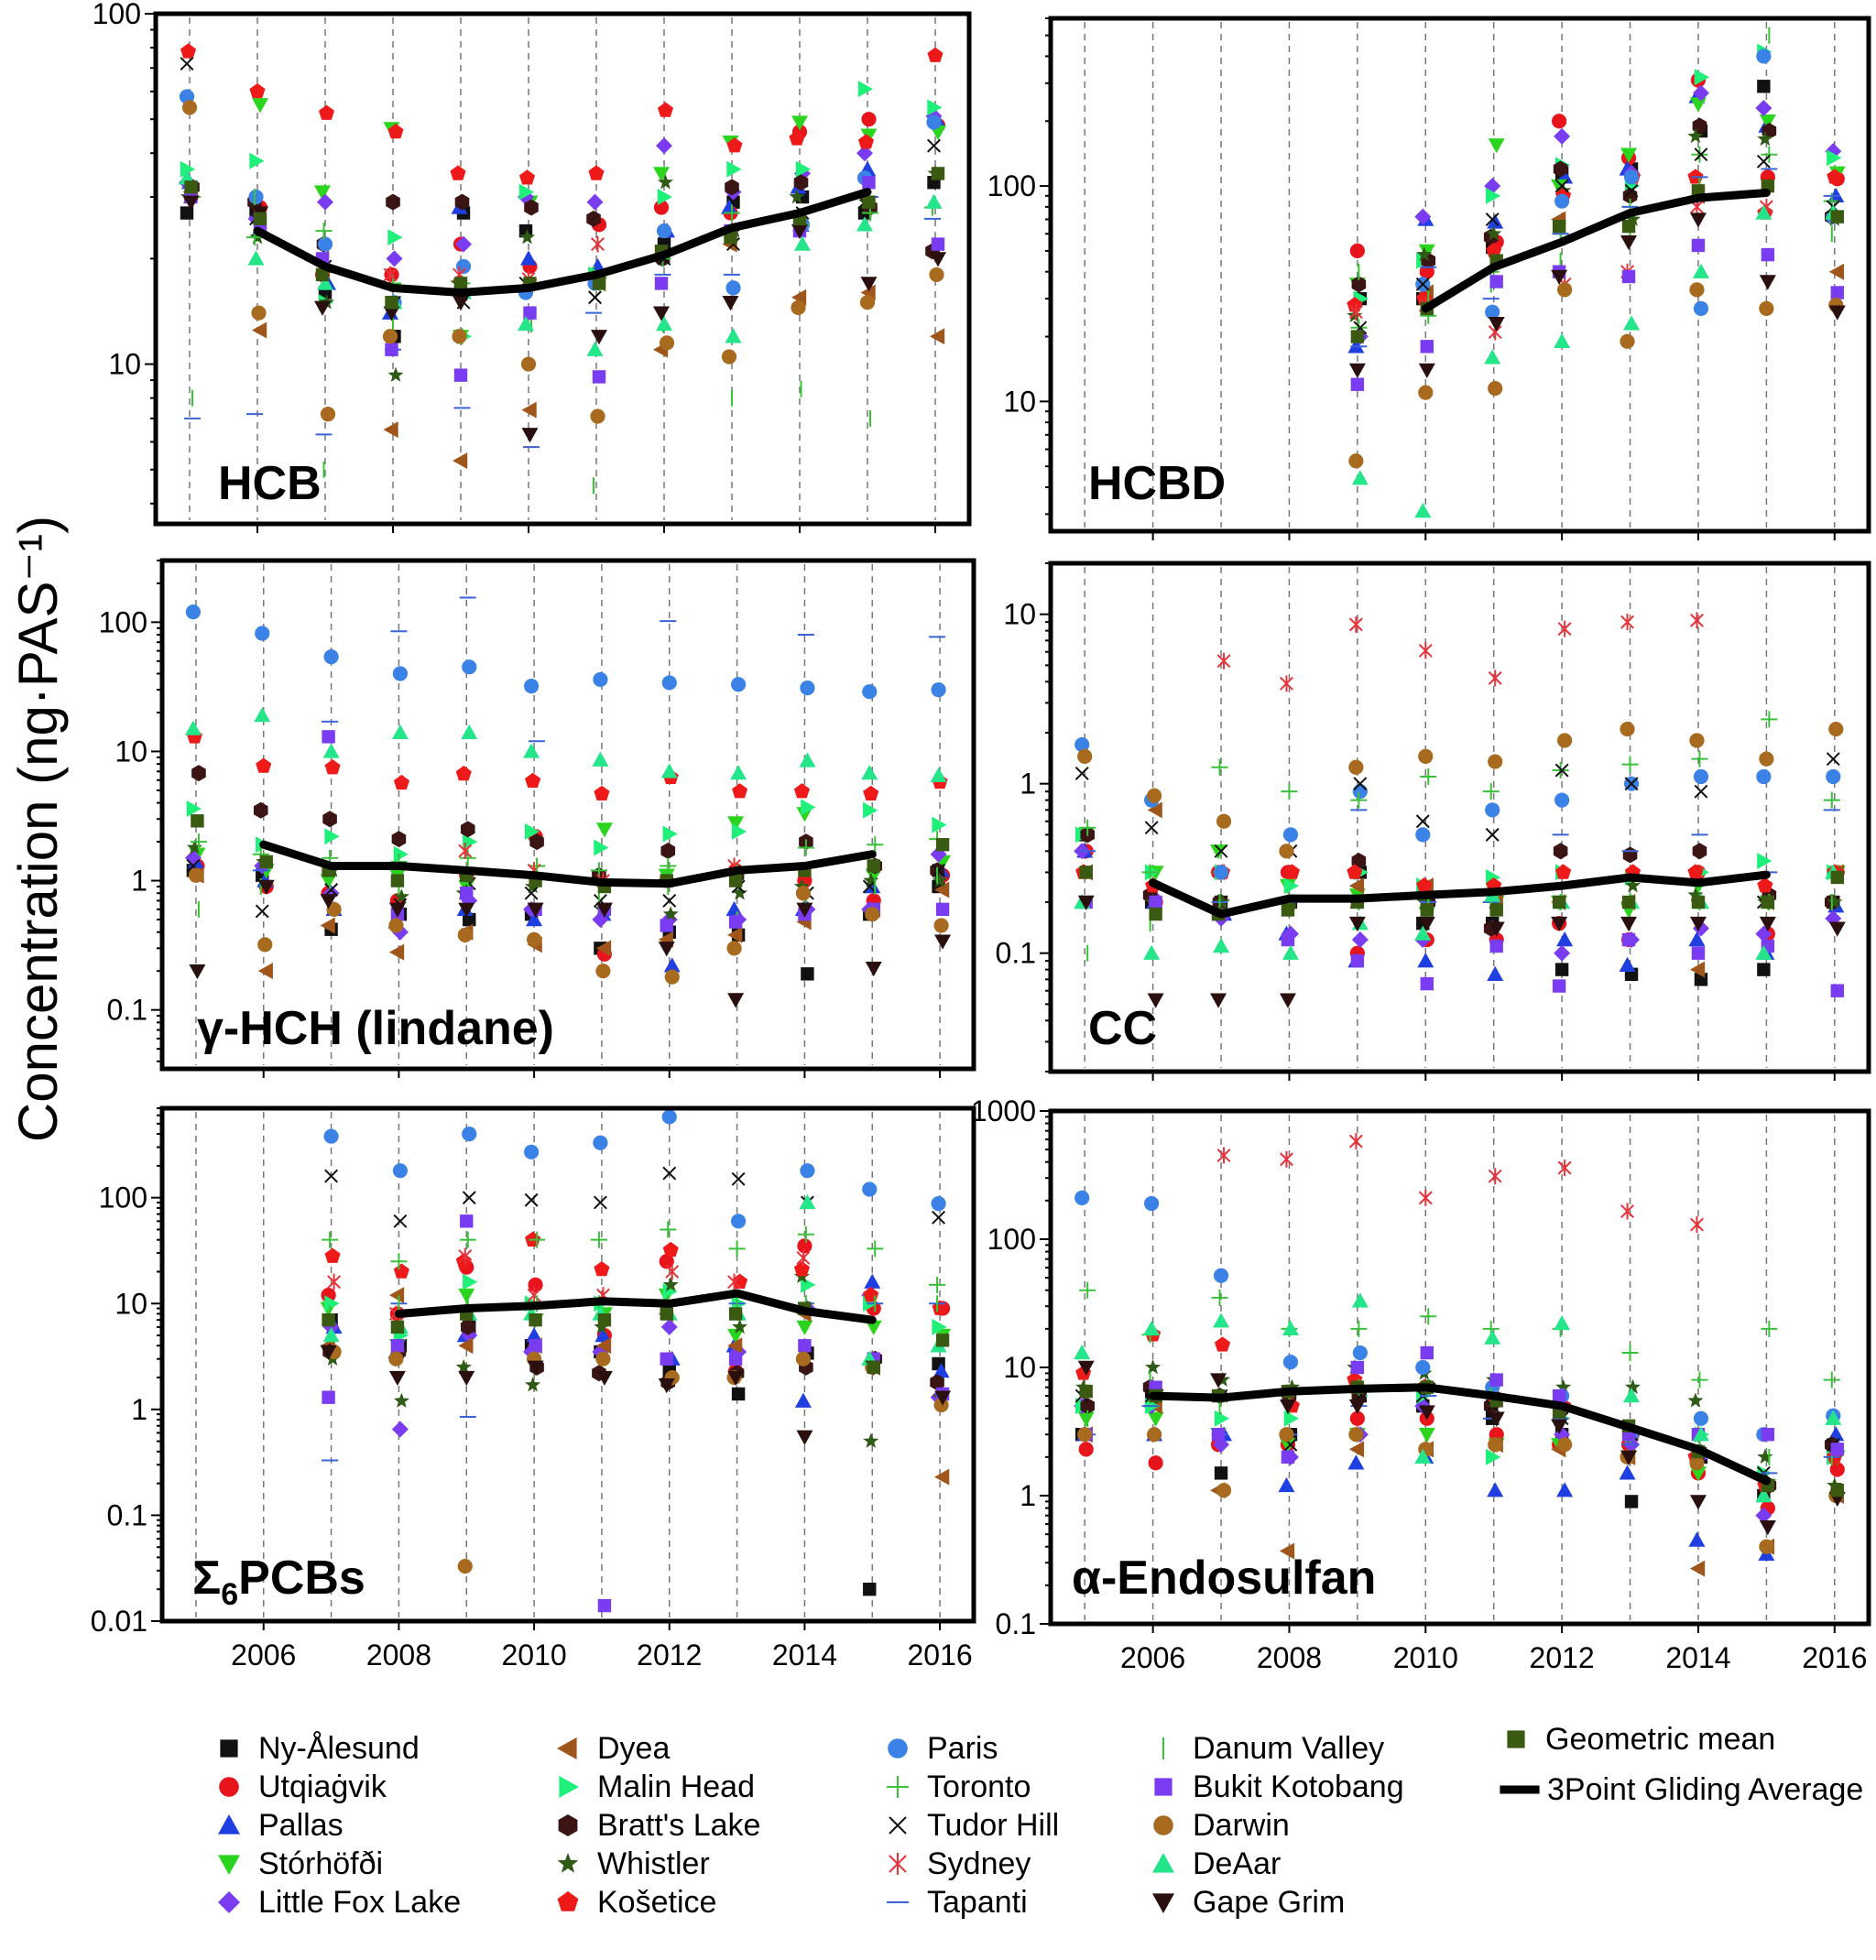 The image size is (1876, 1960). What do you see at coordinates (270, 483) in the screenshot?
I see `panel-title: HCB` at bounding box center [270, 483].